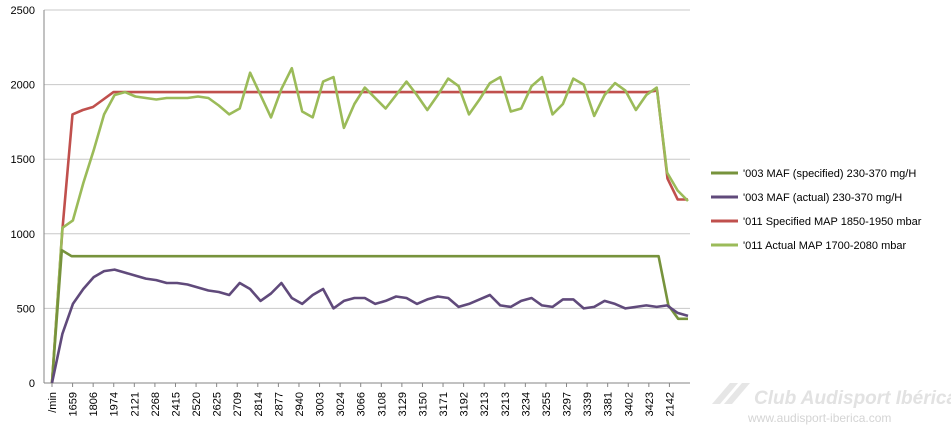  What do you see at coordinates (341, 404) in the screenshot?
I see `x-tick-label: 3024` at bounding box center [341, 404].